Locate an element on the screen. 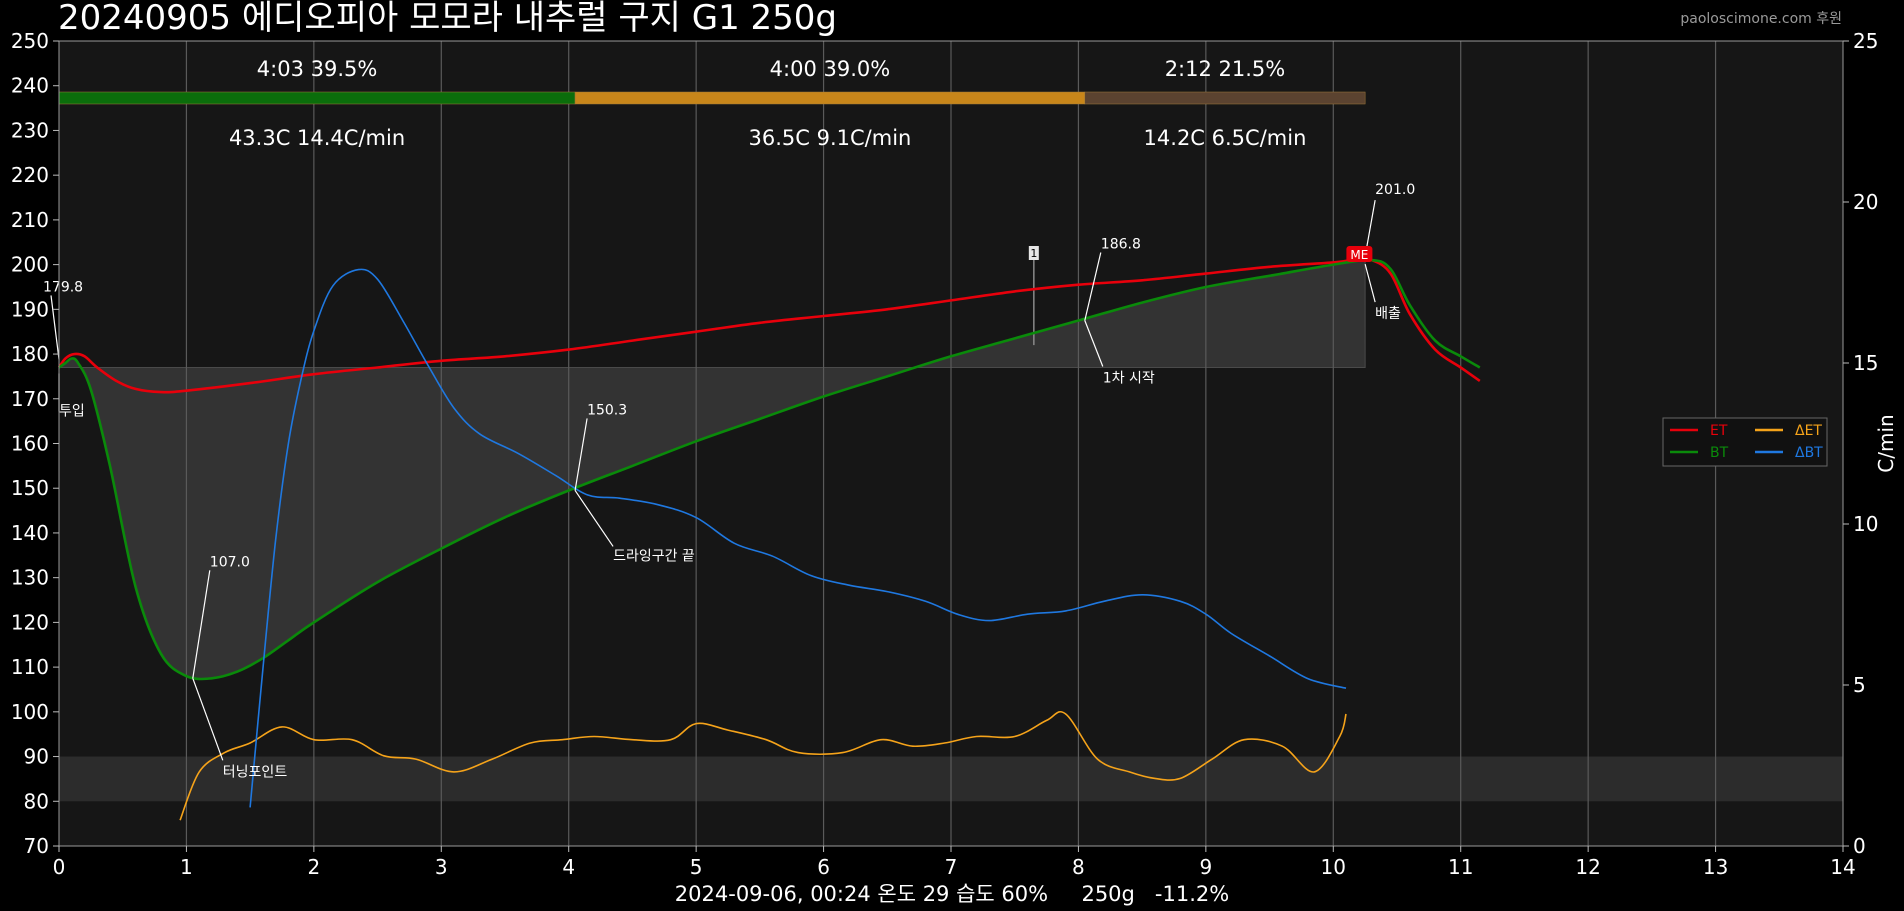  annotation-value: 150.3 is located at coordinates (607, 410).